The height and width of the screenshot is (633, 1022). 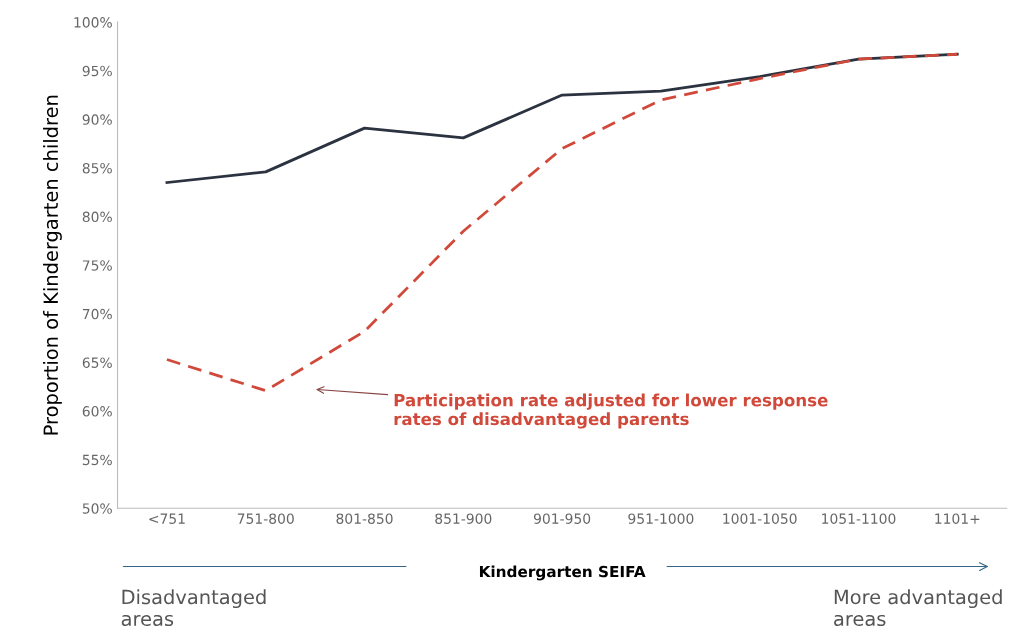 What do you see at coordinates (918, 608) in the screenshot?
I see `text: More advantaged areas` at bounding box center [918, 608].